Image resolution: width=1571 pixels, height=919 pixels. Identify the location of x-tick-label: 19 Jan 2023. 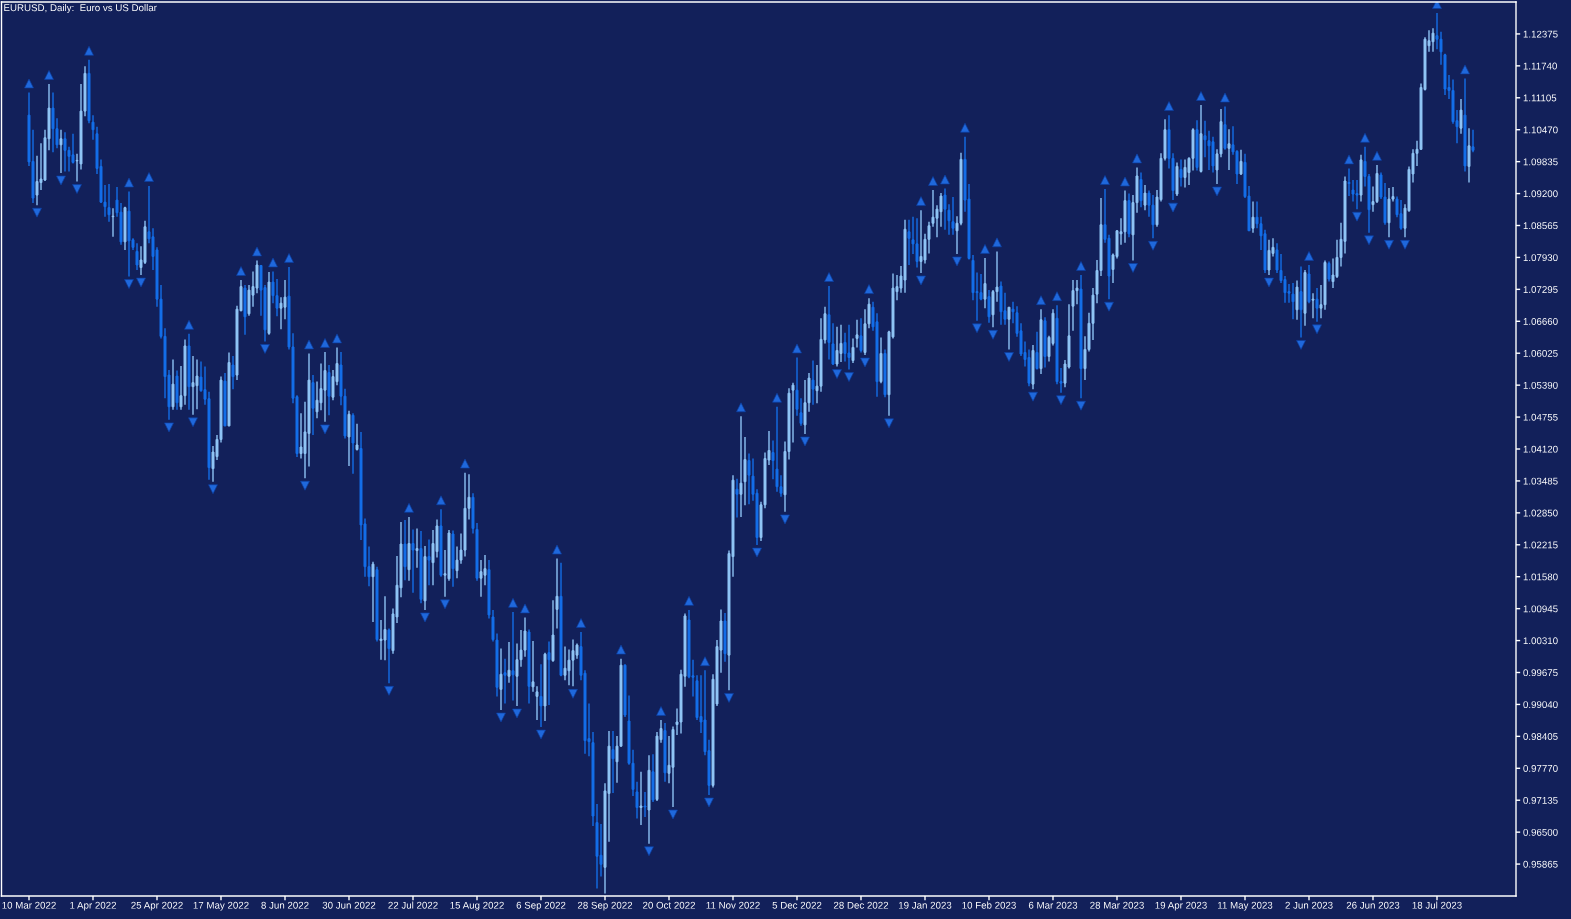
(925, 905).